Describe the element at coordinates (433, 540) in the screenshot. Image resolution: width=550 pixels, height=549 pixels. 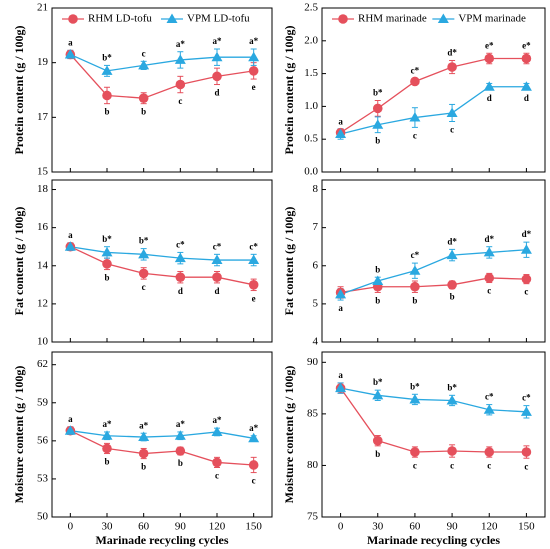
I see `x-axis-label: Marinade recycling cycles` at that location.